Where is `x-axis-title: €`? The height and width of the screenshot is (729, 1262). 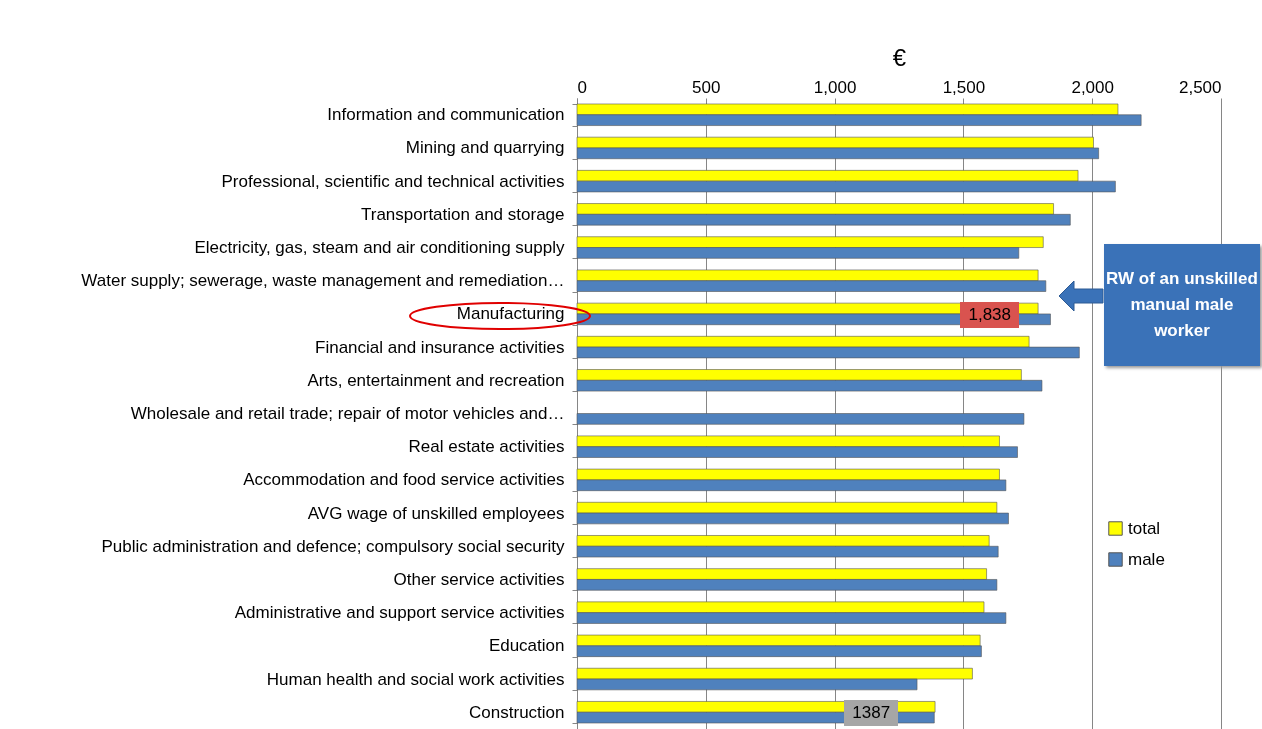
x-axis-title: € is located at coordinates (899, 57).